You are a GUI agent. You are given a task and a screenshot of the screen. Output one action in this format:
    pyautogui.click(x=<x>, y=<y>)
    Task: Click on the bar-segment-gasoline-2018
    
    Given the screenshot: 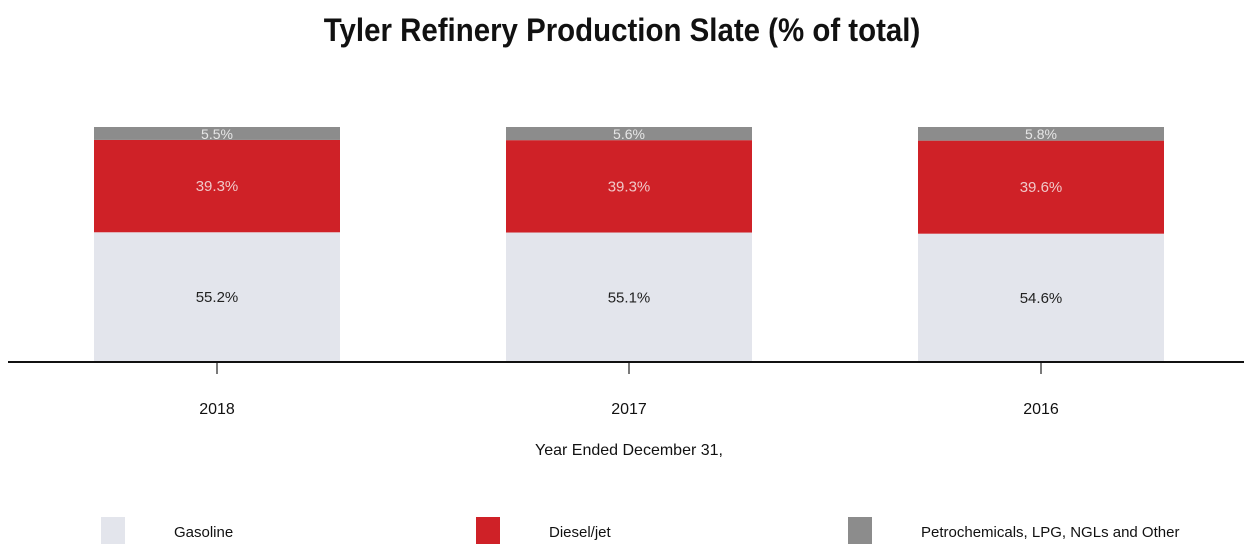 What is the action you would take?
    pyautogui.click(x=217, y=297)
    